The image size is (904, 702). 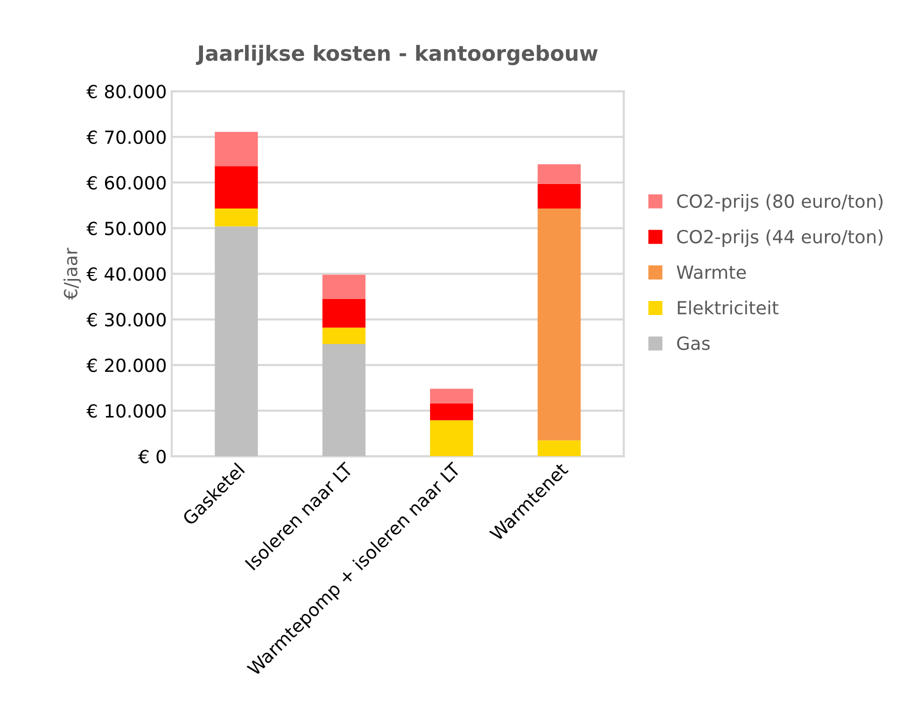 What do you see at coordinates (126, 411) in the screenshot?
I see `y-tick-label: € 10.000` at bounding box center [126, 411].